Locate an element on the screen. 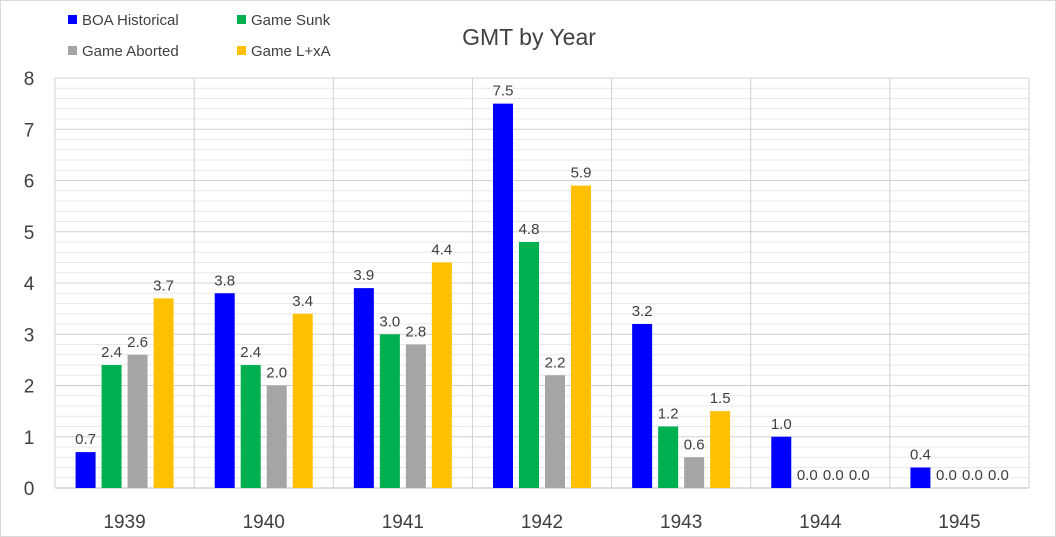 The width and height of the screenshot is (1056, 537). legend-label: Game Aborted is located at coordinates (130, 51).